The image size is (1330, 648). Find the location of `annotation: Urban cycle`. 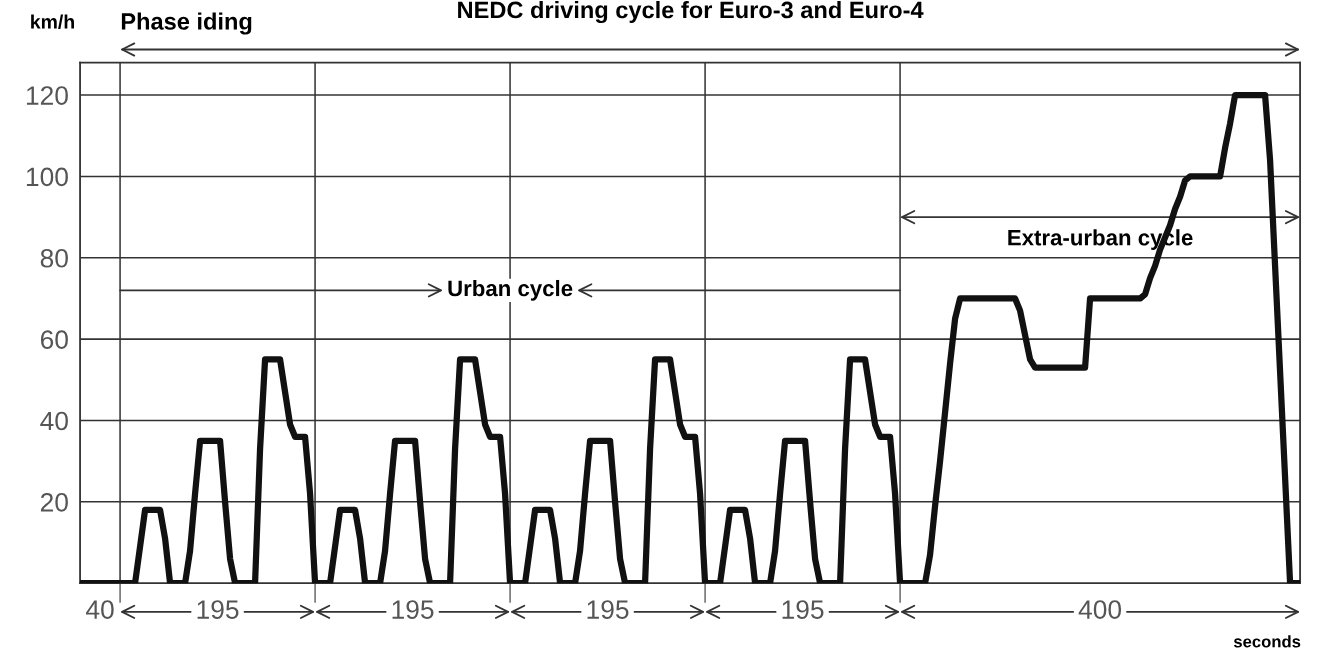

annotation: Urban cycle is located at coordinates (510, 290).